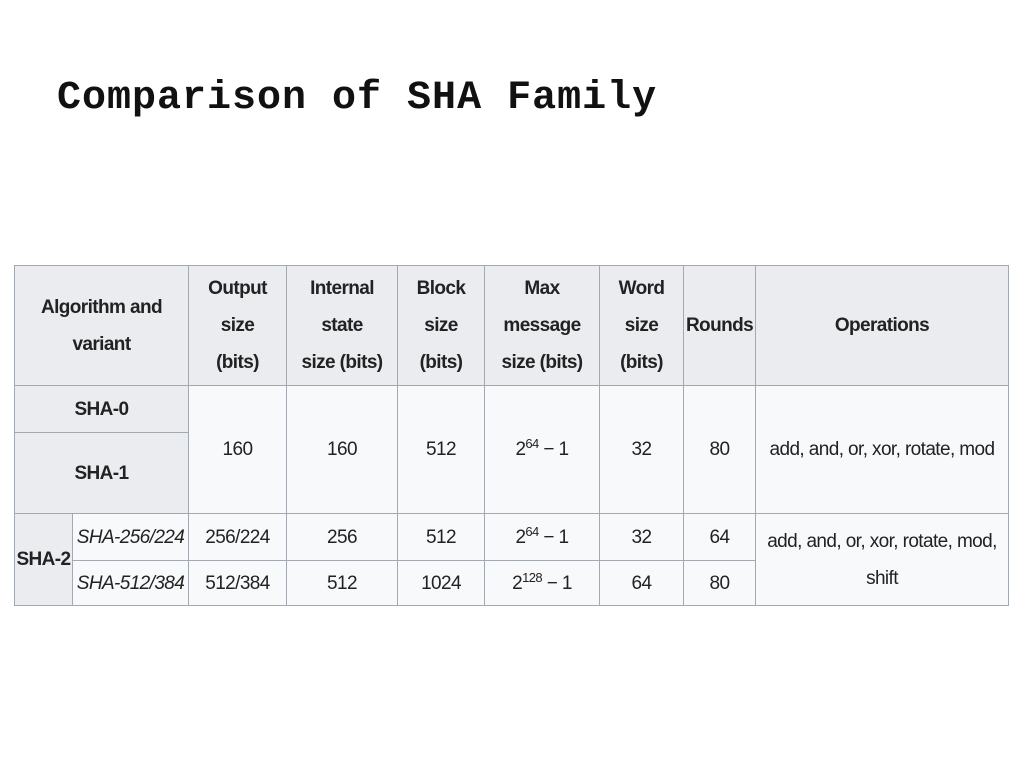  I want to click on cell-text: 256/224, so click(237, 537).